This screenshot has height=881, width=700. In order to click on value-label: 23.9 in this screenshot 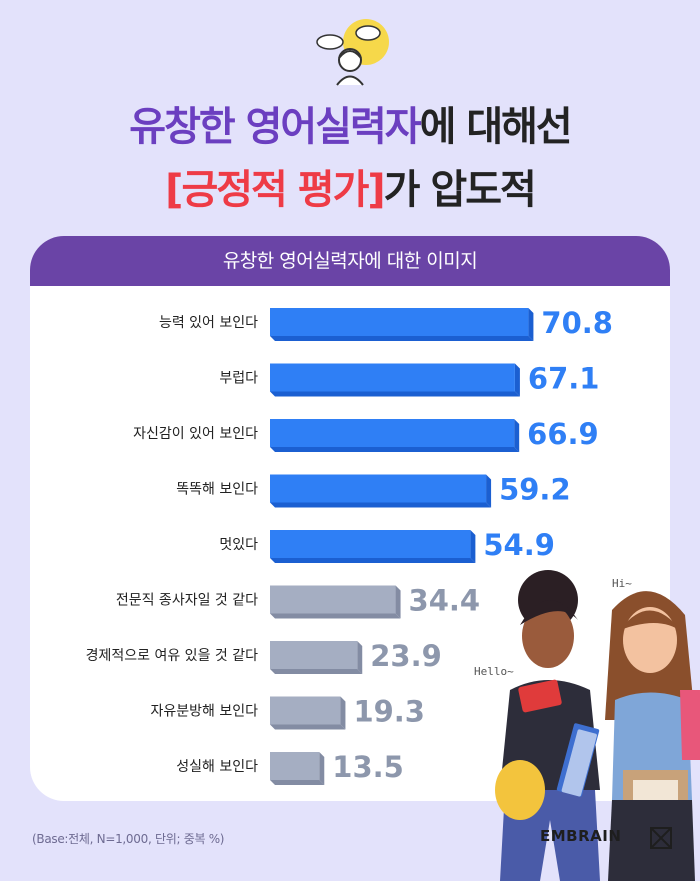, I will do `click(406, 656)`.